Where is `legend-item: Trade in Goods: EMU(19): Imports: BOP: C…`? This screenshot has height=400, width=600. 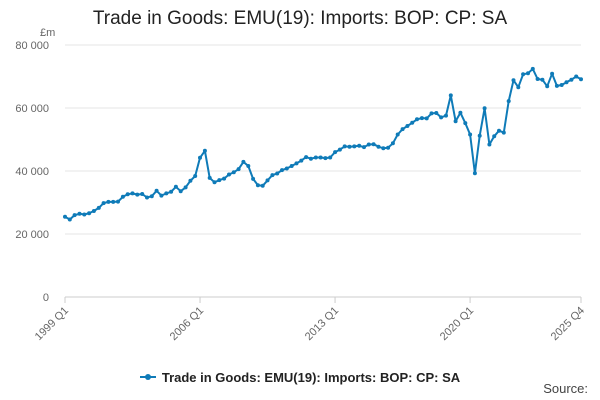
legend-item: Trade in Goods: EMU(19): Imports: BOP: C… is located at coordinates (299, 377).